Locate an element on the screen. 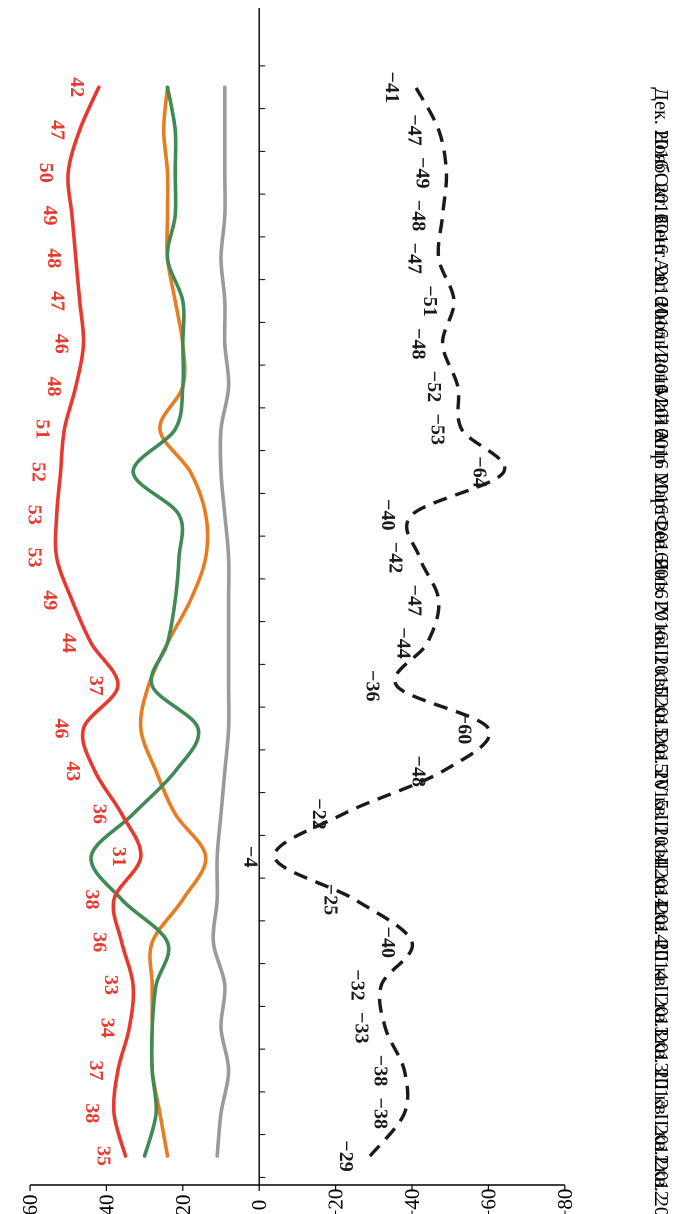 The height and width of the screenshot is (1214, 691). value-tick-label: −20 is located at coordinates (336, 1201).